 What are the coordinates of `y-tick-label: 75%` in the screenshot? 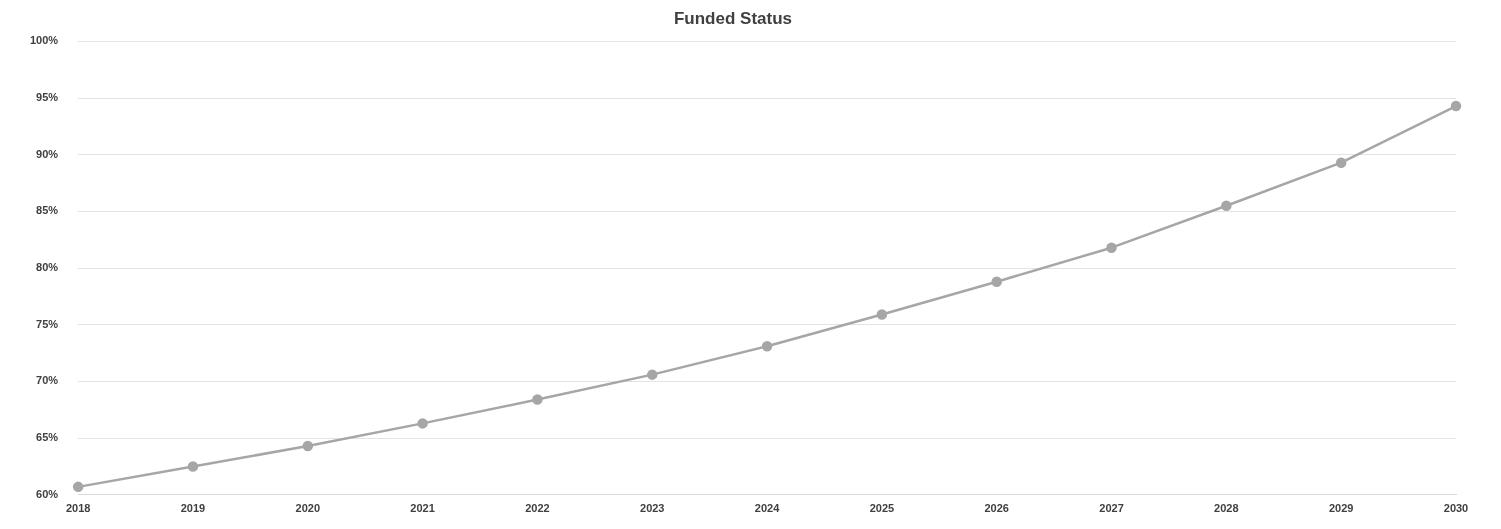 It's located at (47, 323).